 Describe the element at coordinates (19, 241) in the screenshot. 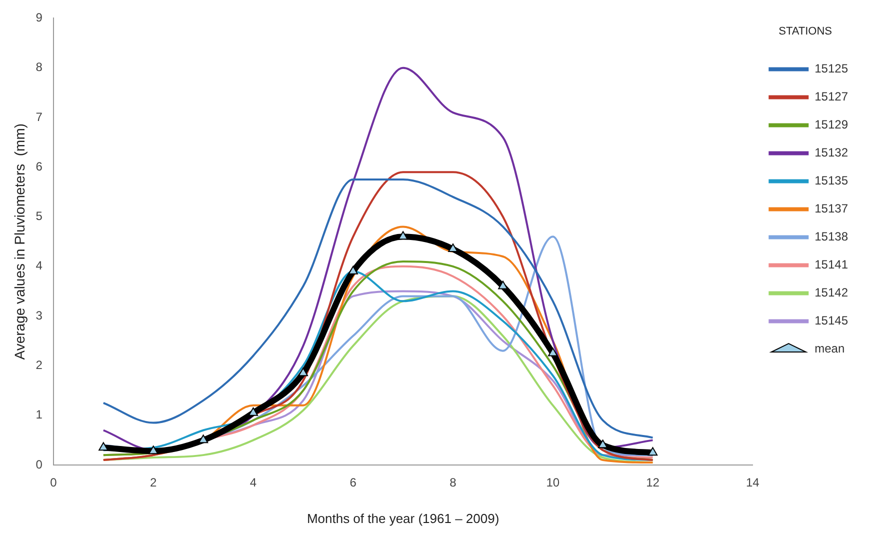

I see `y-axis-title: Average values in Pluviometers (mm)` at that location.